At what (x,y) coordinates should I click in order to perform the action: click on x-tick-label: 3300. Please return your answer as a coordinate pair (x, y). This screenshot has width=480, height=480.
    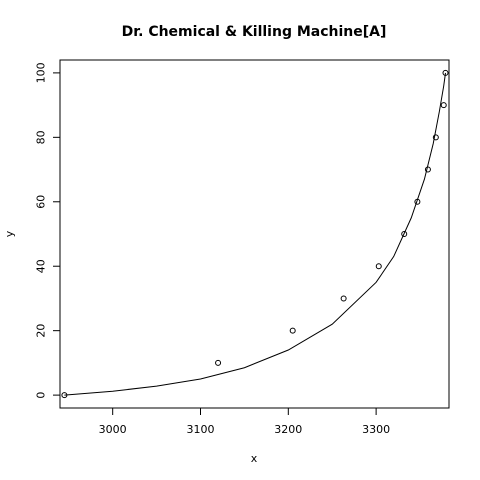
    Looking at the image, I should click on (376, 429).